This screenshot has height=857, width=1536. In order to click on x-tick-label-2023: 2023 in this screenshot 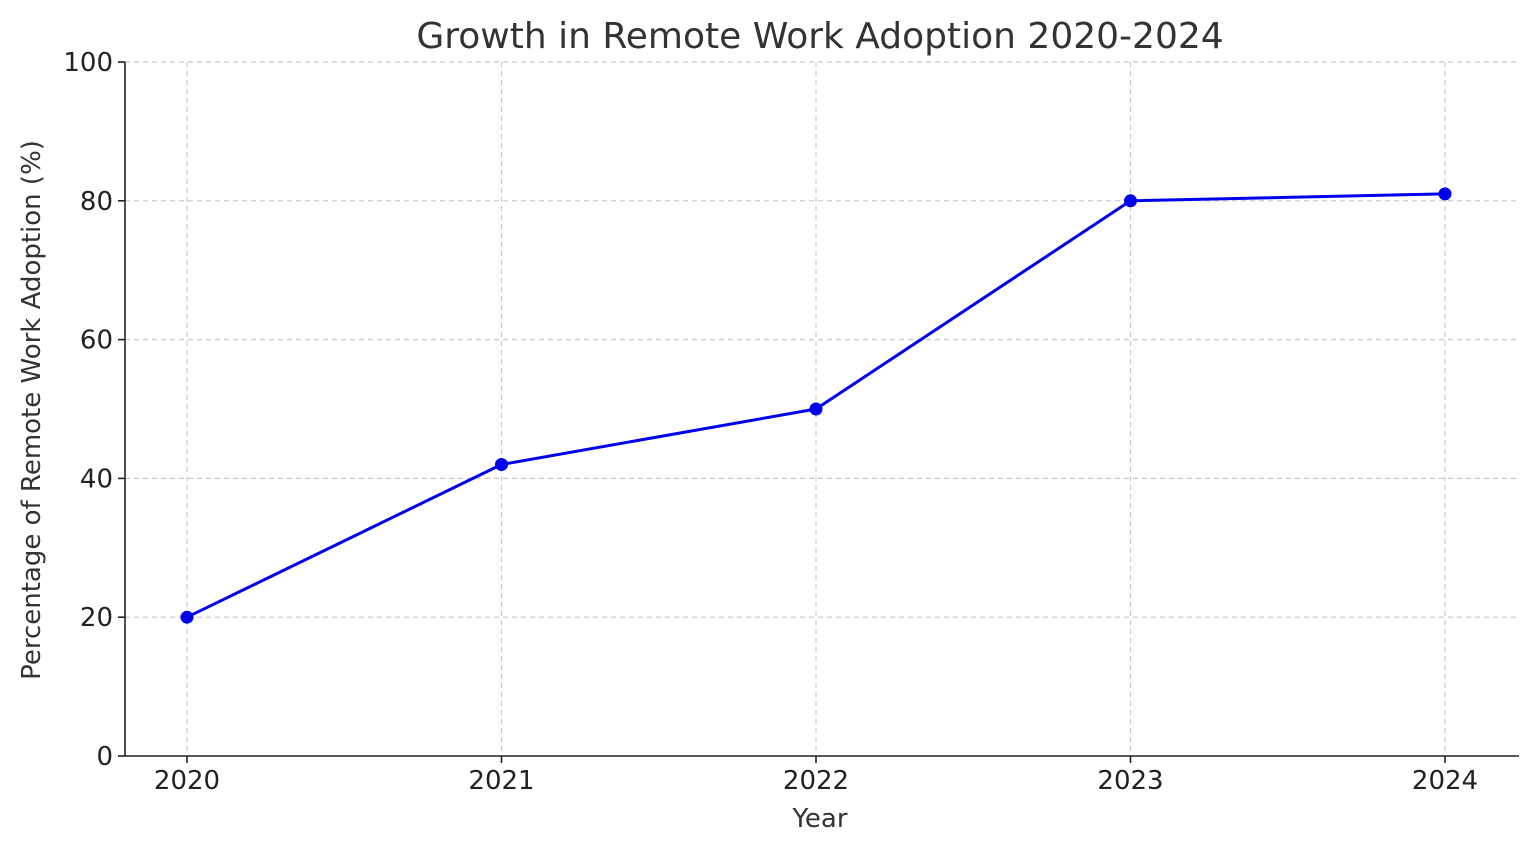, I will do `click(1130, 781)`.